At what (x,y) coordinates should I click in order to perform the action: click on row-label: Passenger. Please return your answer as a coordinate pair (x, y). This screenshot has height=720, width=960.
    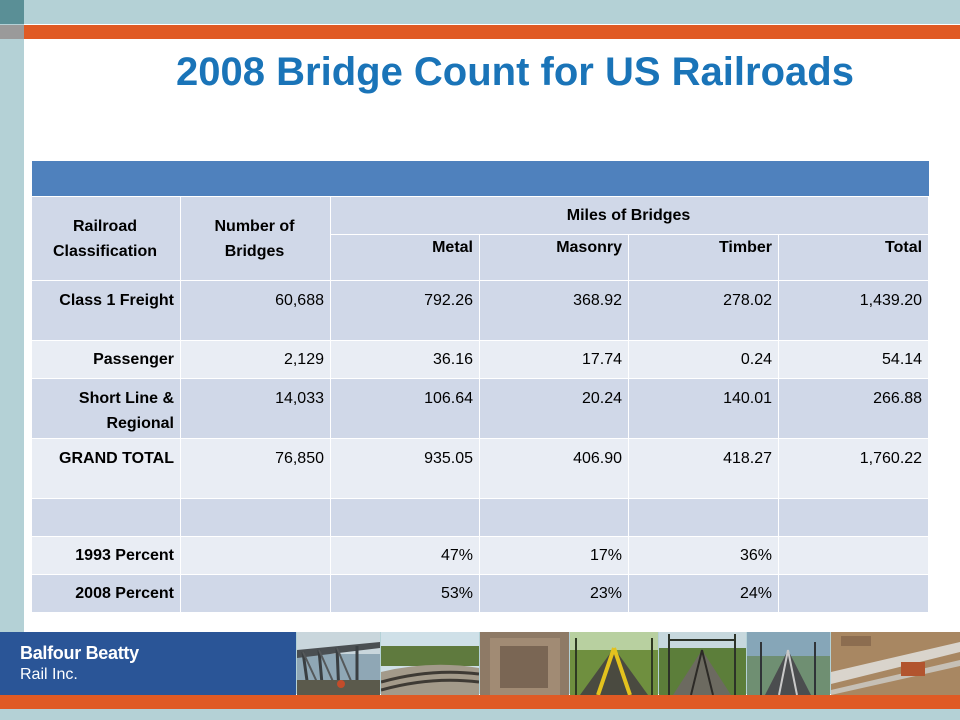
    Looking at the image, I should click on (106, 360).